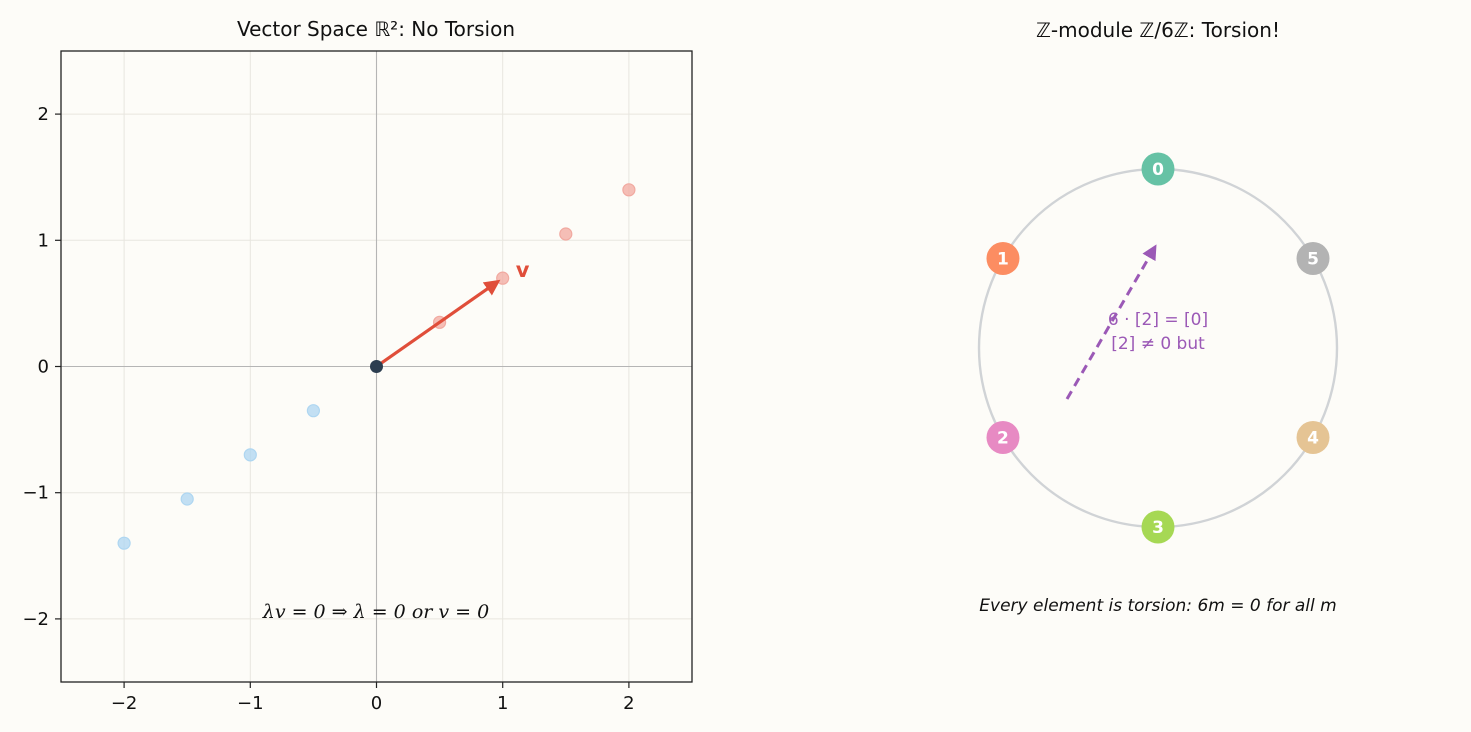 The height and width of the screenshot is (732, 1471). I want to click on x-tick-label: −2, so click(124, 703).